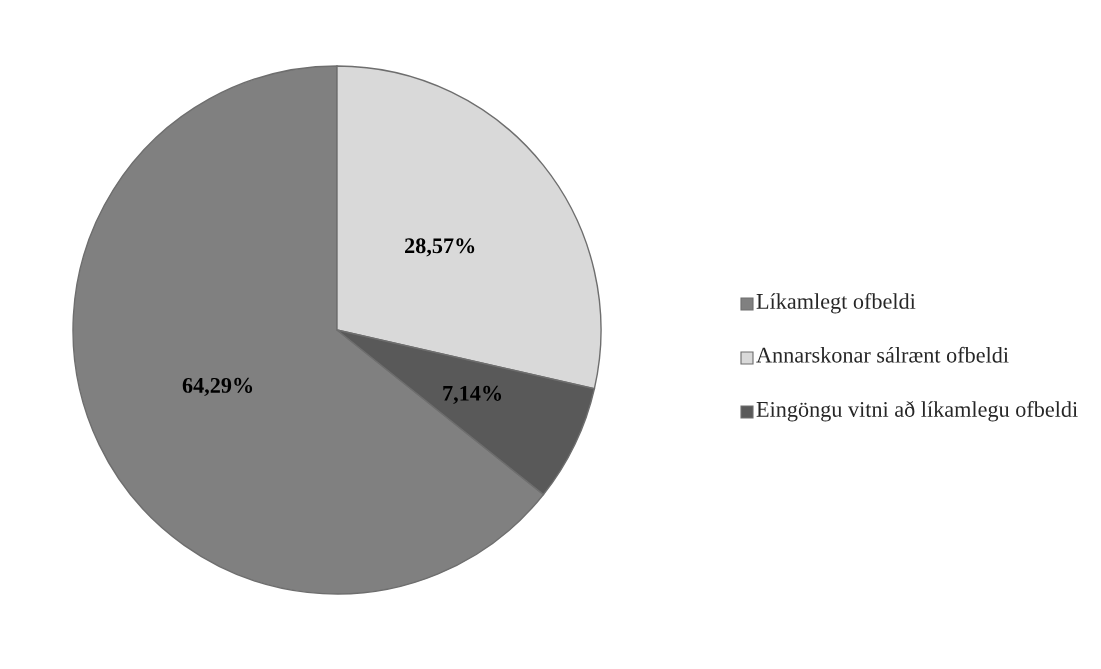  What do you see at coordinates (217, 387) in the screenshot?
I see `data-label: 64,29%` at bounding box center [217, 387].